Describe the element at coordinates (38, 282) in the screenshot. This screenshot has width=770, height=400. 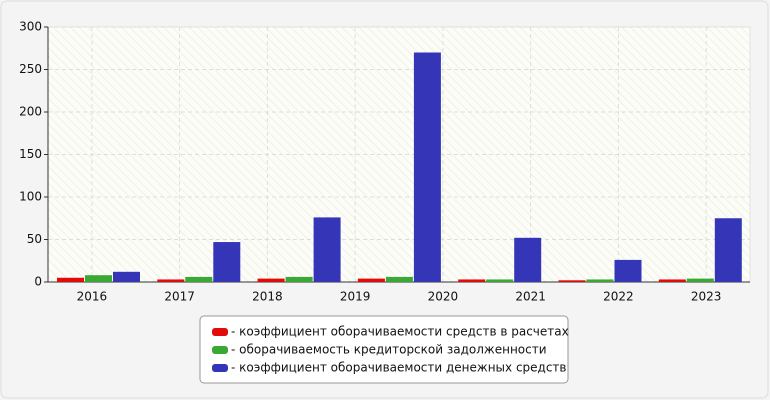
I see `y-tick-label: 0` at that location.